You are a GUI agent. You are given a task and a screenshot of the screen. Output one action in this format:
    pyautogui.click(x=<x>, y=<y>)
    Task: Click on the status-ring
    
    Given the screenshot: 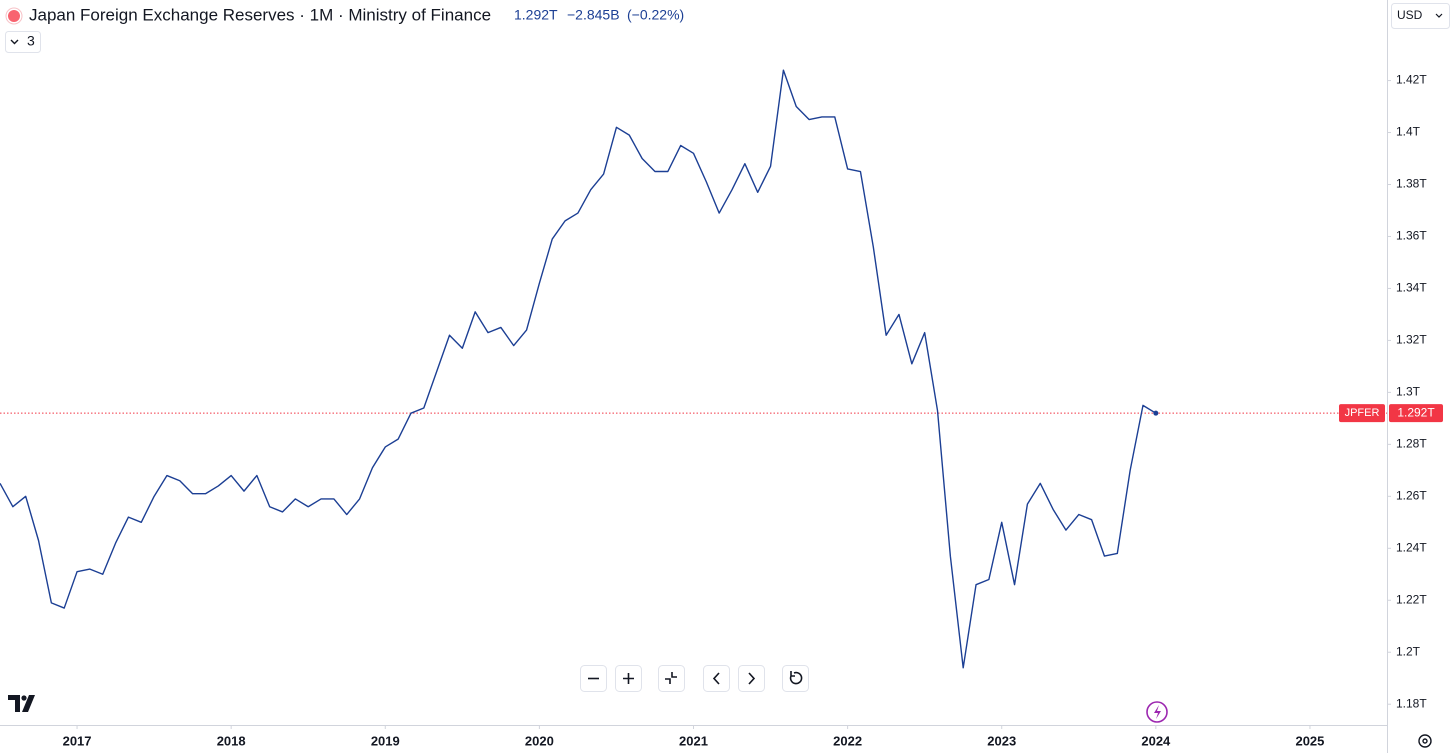 What is the action you would take?
    pyautogui.click(x=14, y=16)
    